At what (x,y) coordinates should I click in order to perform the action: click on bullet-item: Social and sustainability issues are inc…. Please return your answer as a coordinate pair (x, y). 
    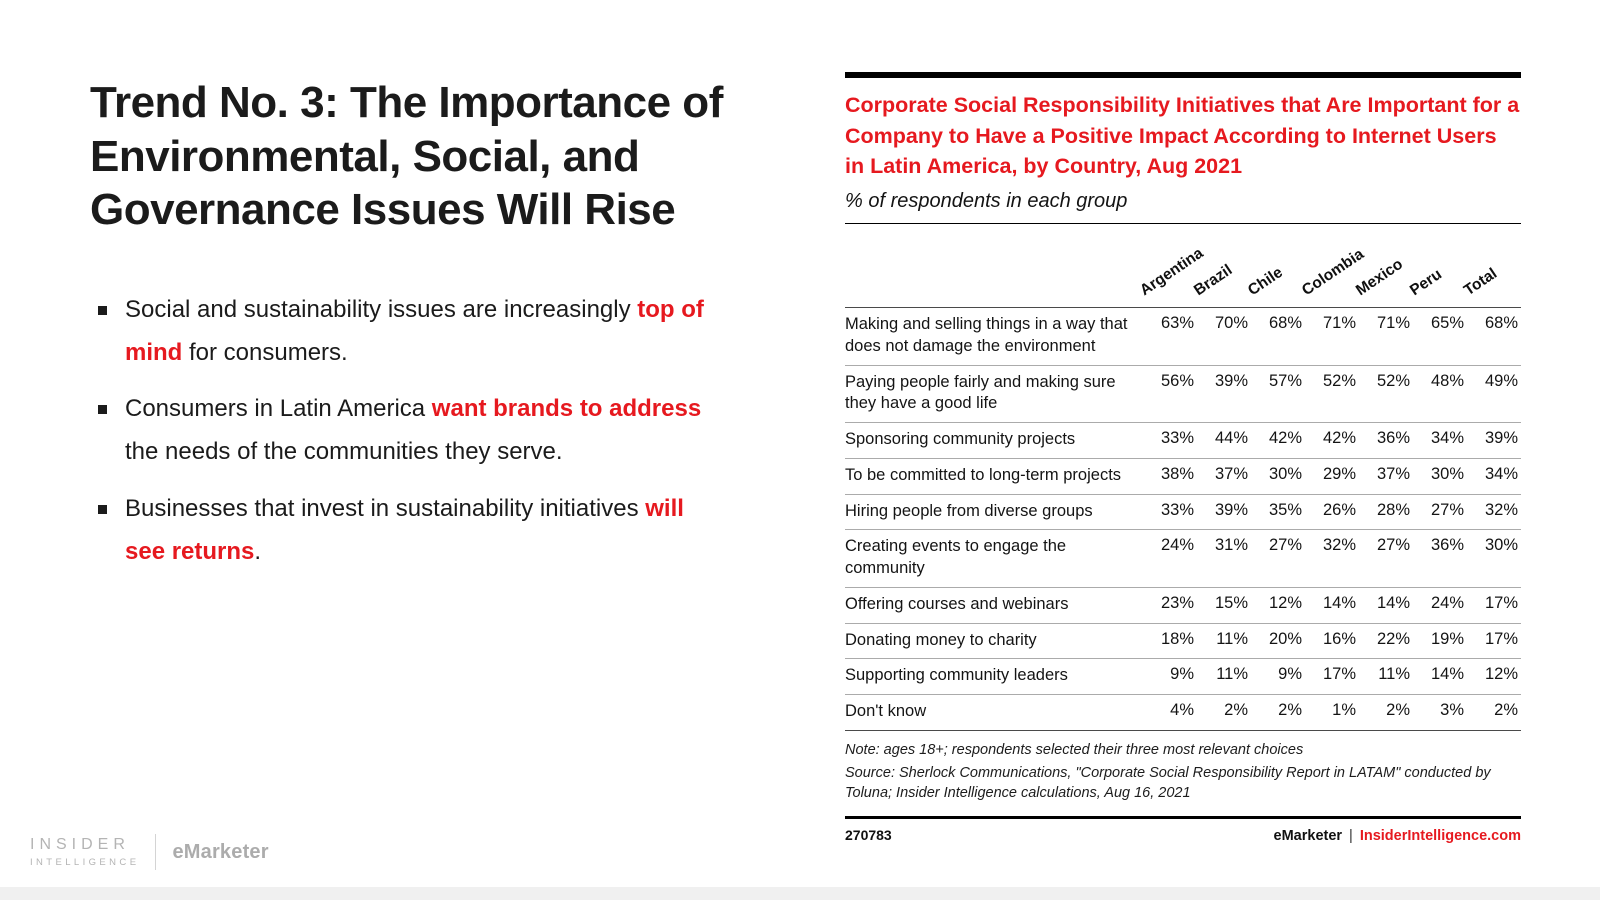
    Looking at the image, I should click on (402, 331).